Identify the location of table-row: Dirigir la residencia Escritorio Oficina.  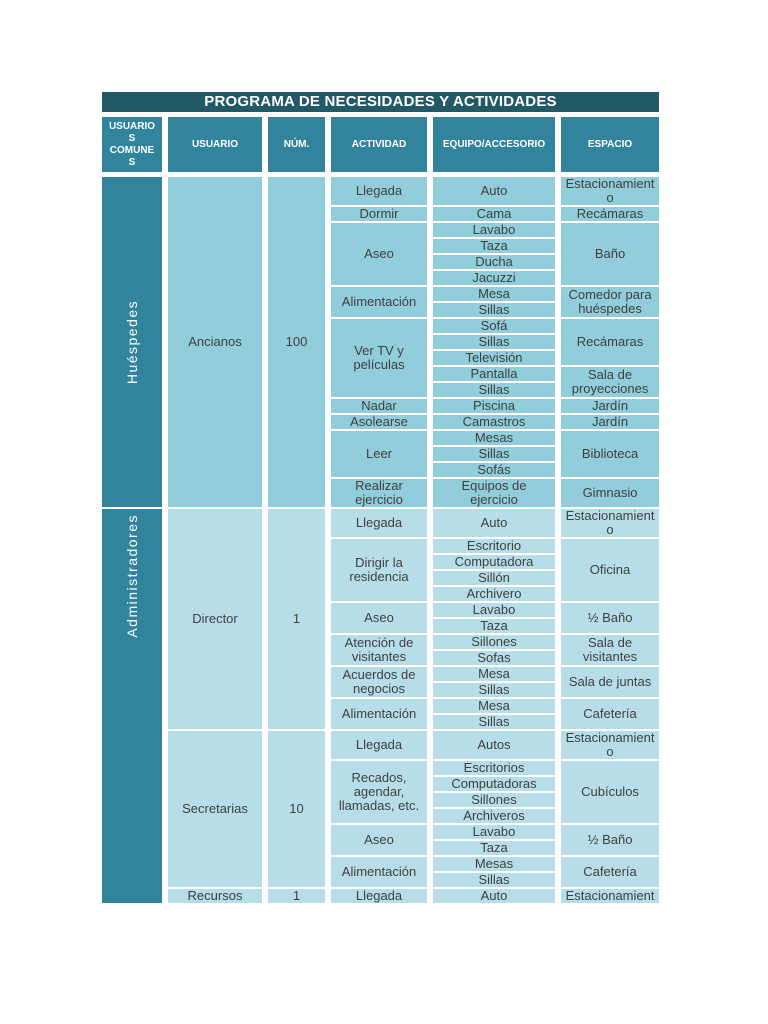
(381, 571).